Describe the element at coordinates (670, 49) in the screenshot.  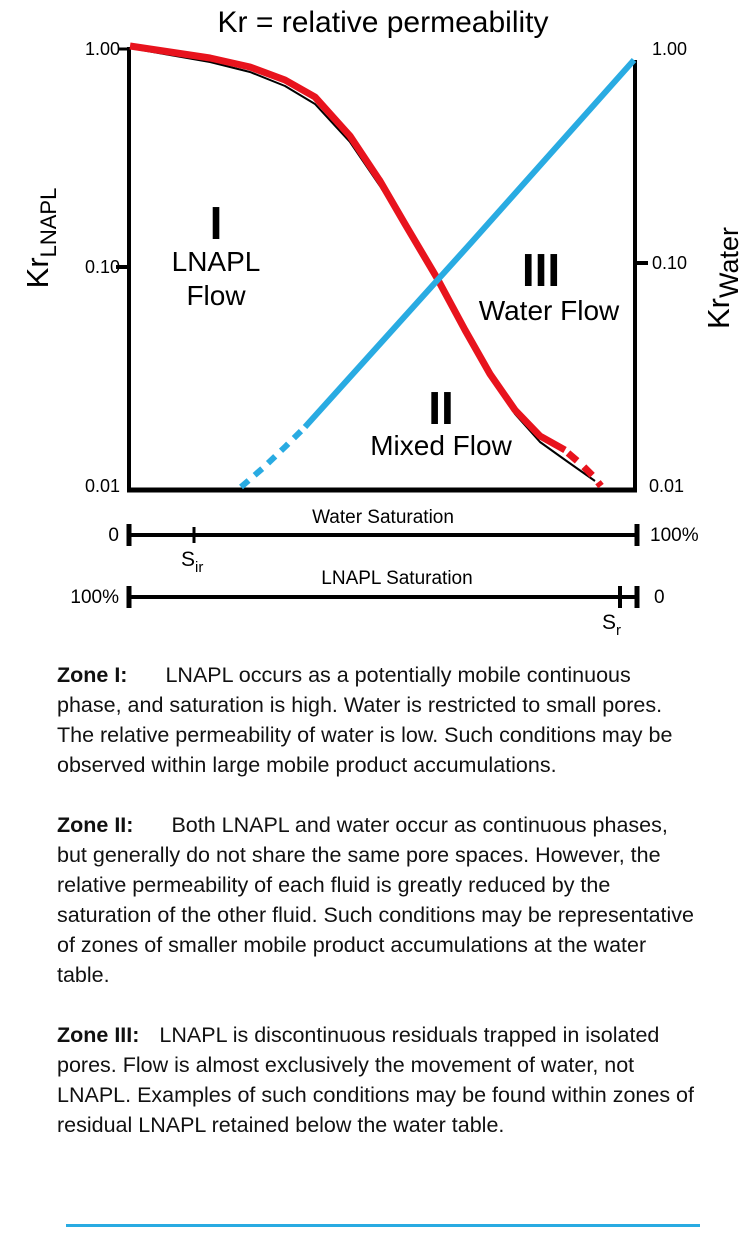
I see `right-tick-1-00: 1.00` at that location.